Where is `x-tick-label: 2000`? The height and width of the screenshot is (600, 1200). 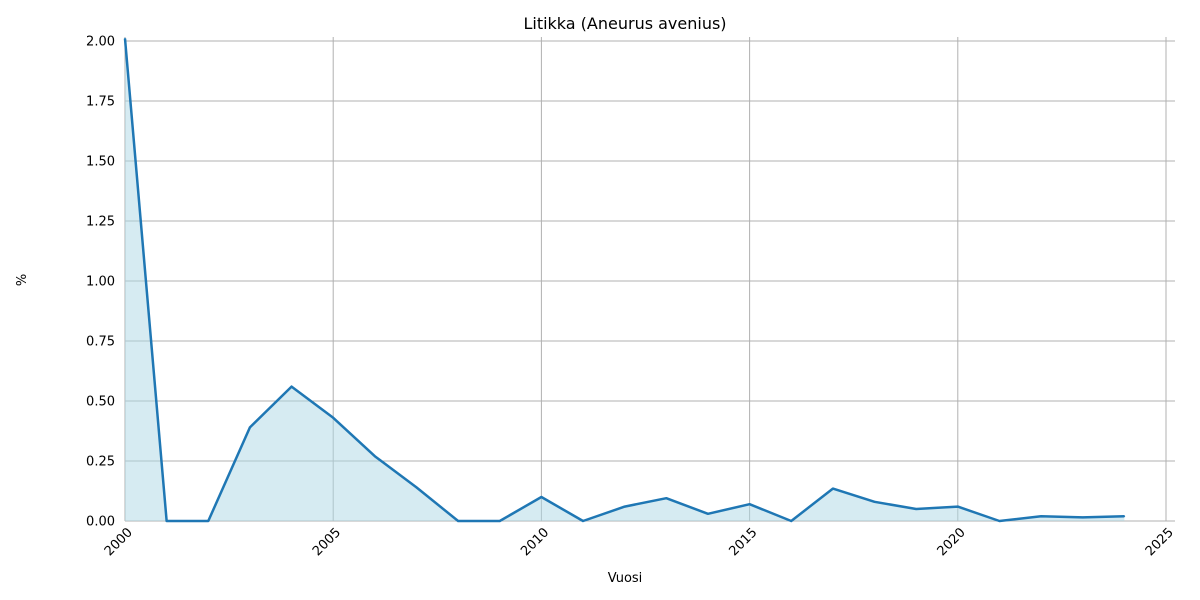 x-tick-label: 2000 is located at coordinates (119, 542).